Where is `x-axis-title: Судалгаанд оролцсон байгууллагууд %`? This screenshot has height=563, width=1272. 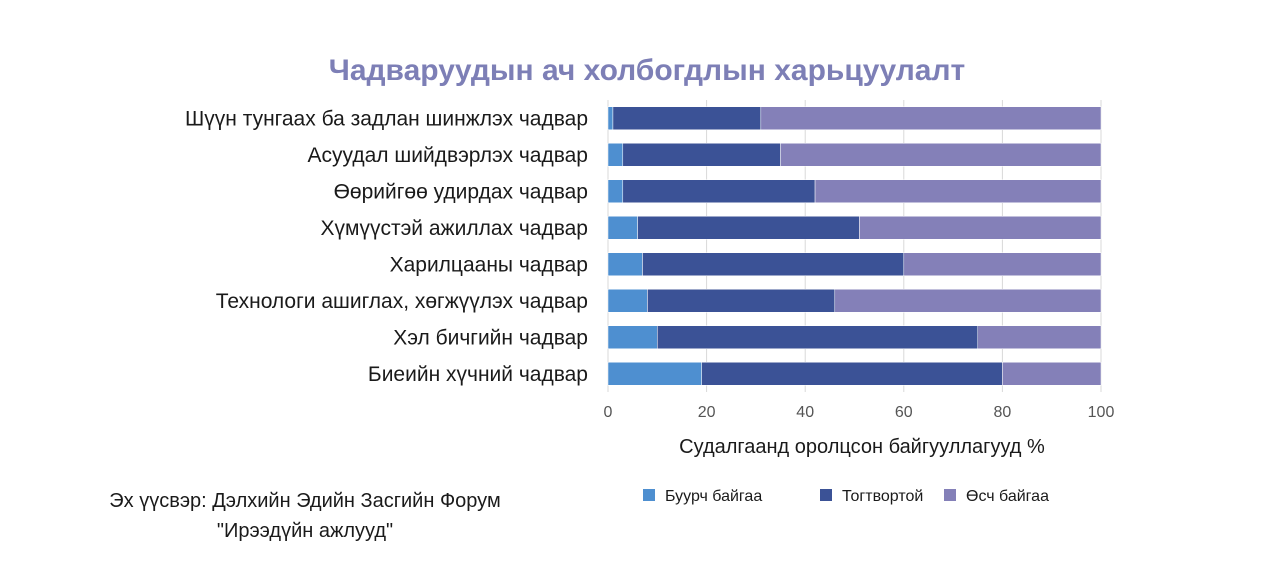
x-axis-title: Судалгаанд оролцсон байгууллагууд % is located at coordinates (862, 447).